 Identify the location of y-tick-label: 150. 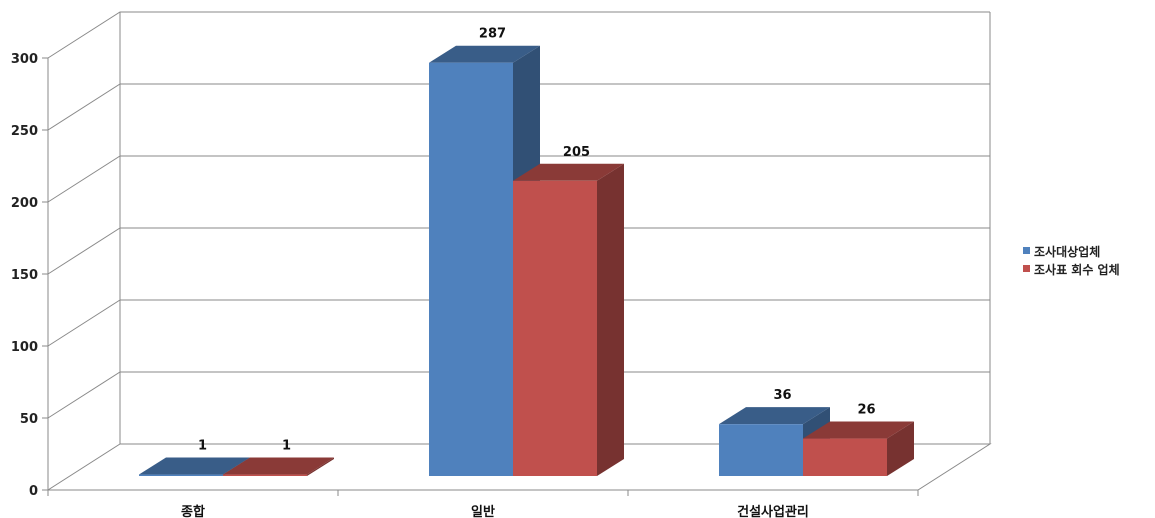
(24, 275).